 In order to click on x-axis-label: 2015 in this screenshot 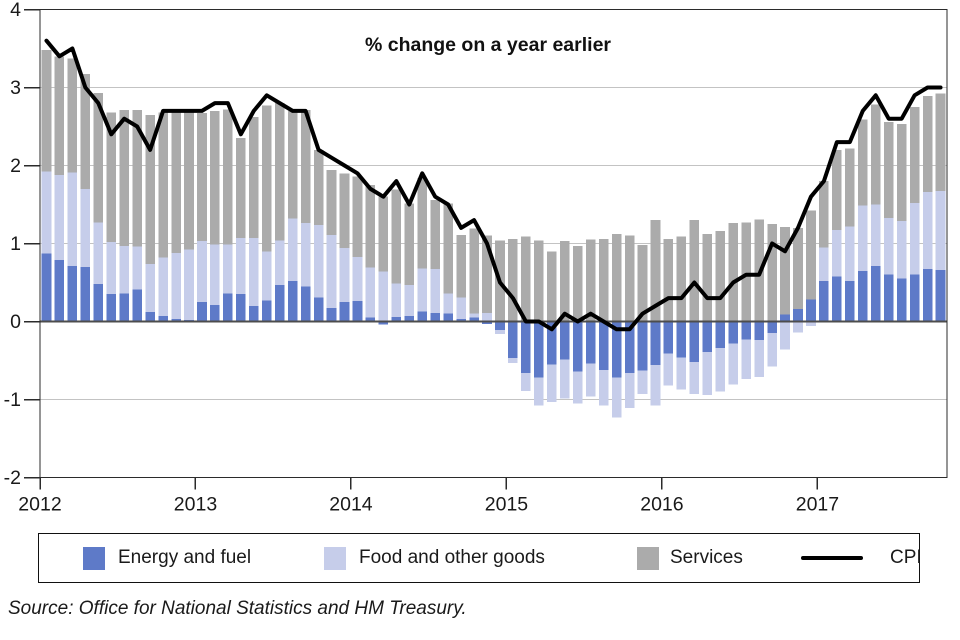, I will do `click(507, 505)`.